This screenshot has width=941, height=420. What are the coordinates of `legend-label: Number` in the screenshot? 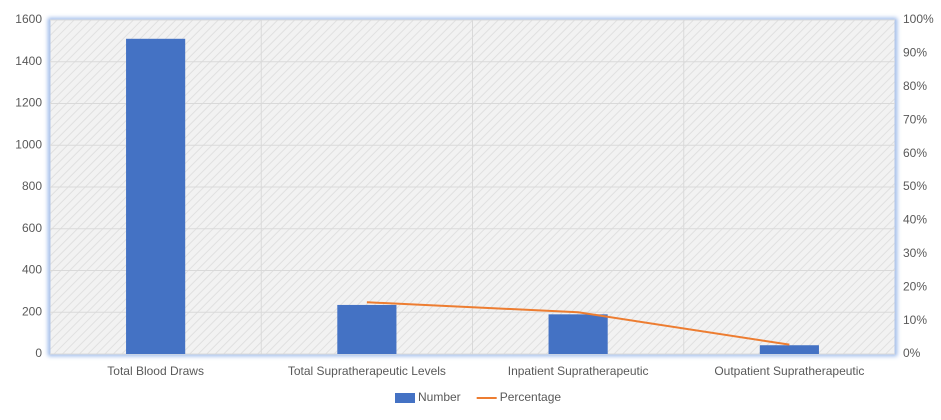 It's located at (439, 397).